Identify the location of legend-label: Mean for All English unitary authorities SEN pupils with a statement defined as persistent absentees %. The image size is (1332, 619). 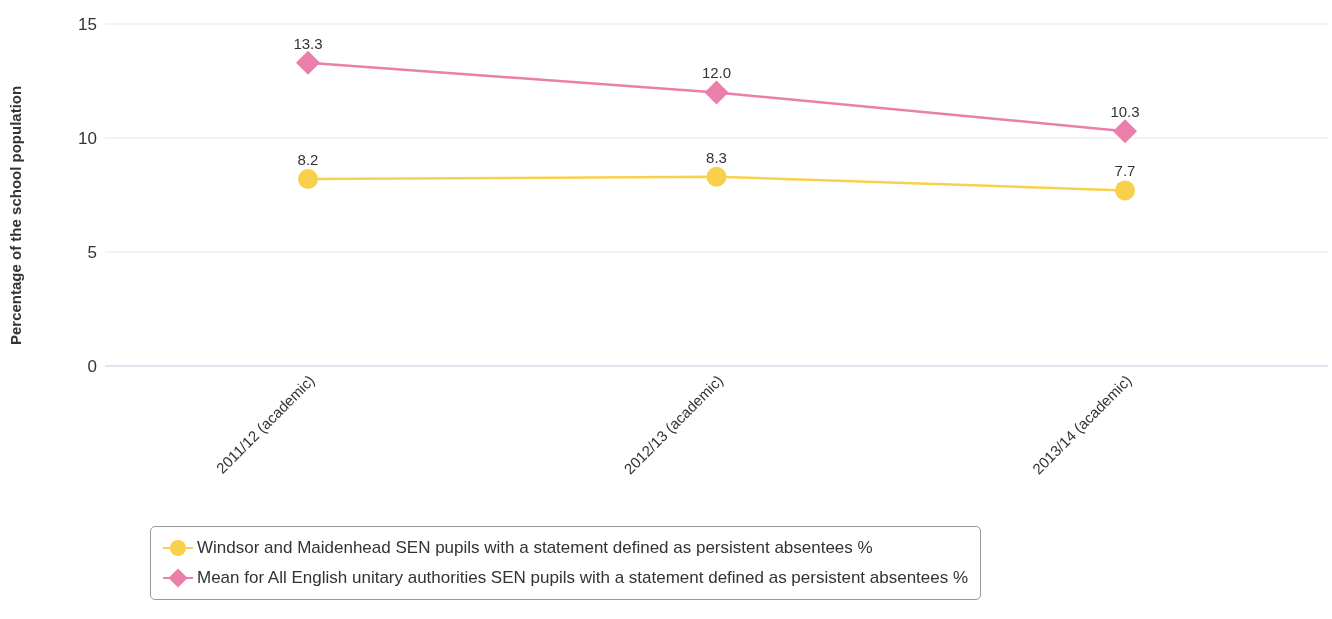
(583, 578).